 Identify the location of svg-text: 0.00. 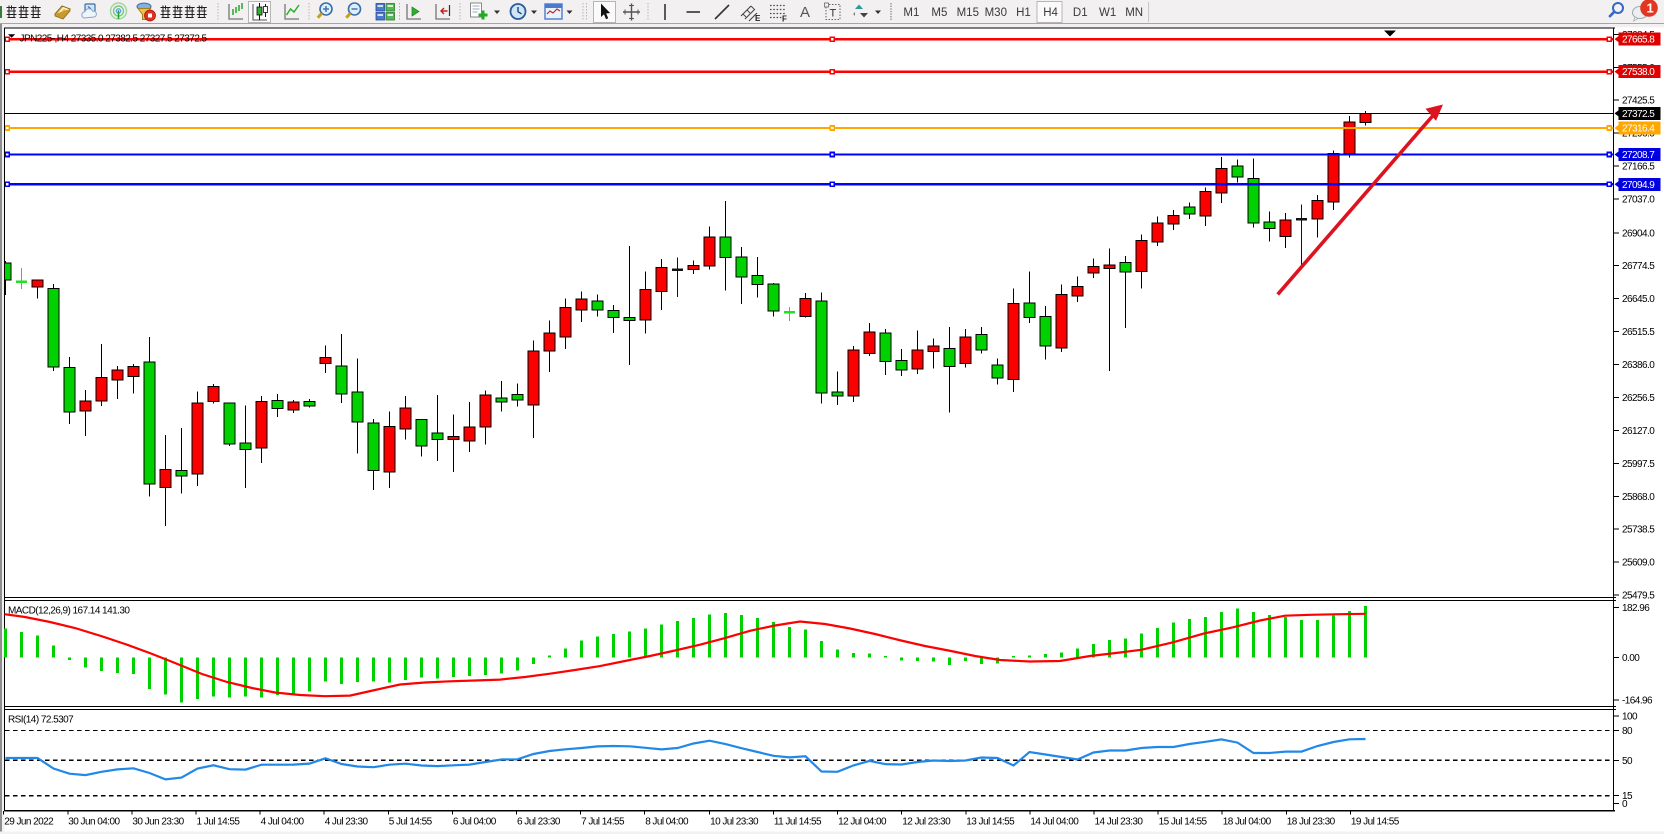
(1631, 658).